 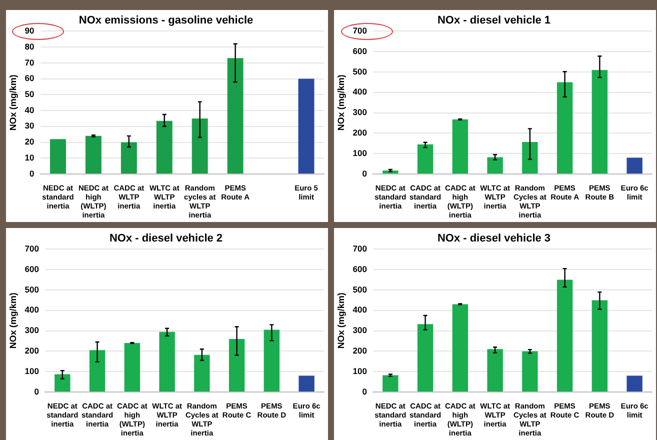 I want to click on y-tick-label: 10, so click(x=29, y=157).